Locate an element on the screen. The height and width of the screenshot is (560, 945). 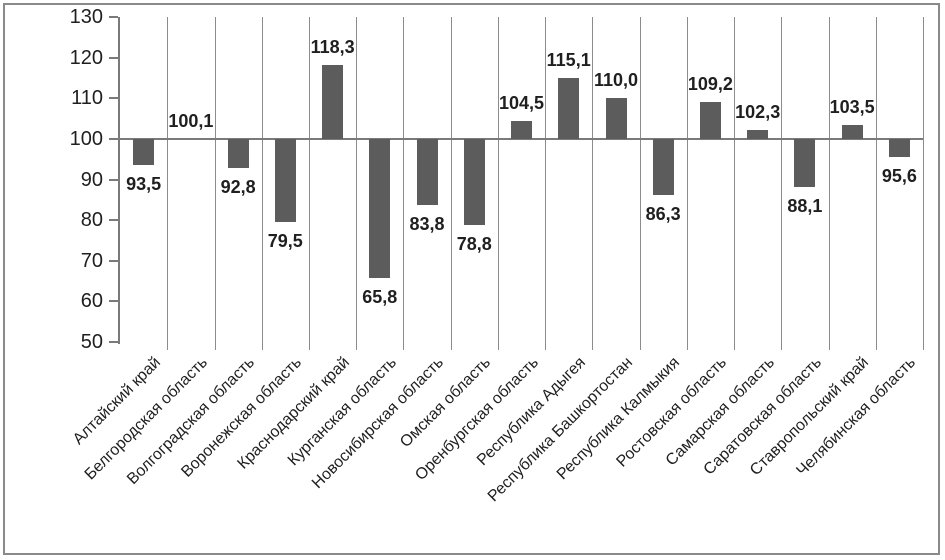
value-label: 95,6 is located at coordinates (899, 175).